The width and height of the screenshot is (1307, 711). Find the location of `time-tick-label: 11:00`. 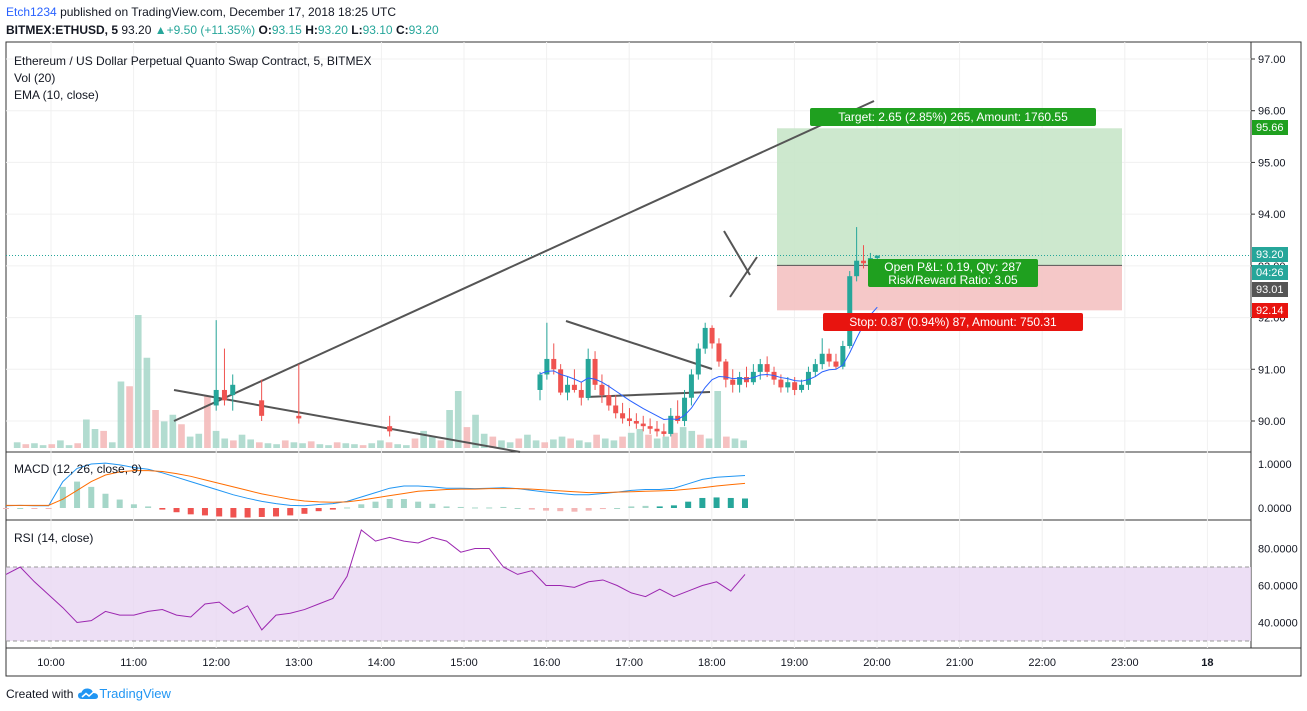

time-tick-label: 11:00 is located at coordinates (133, 663).